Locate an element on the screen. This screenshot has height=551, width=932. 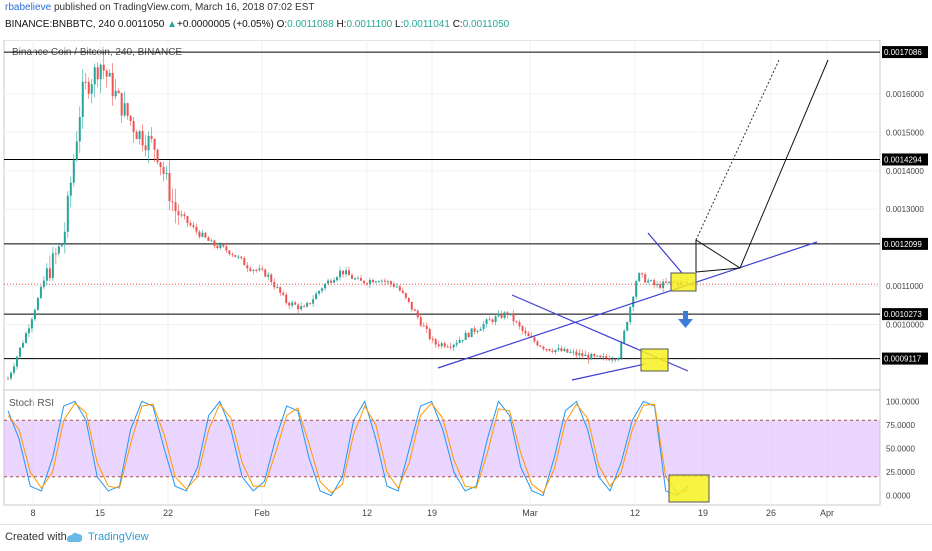
stoch-rsi-title: Stoch RSI is located at coordinates (31, 403).